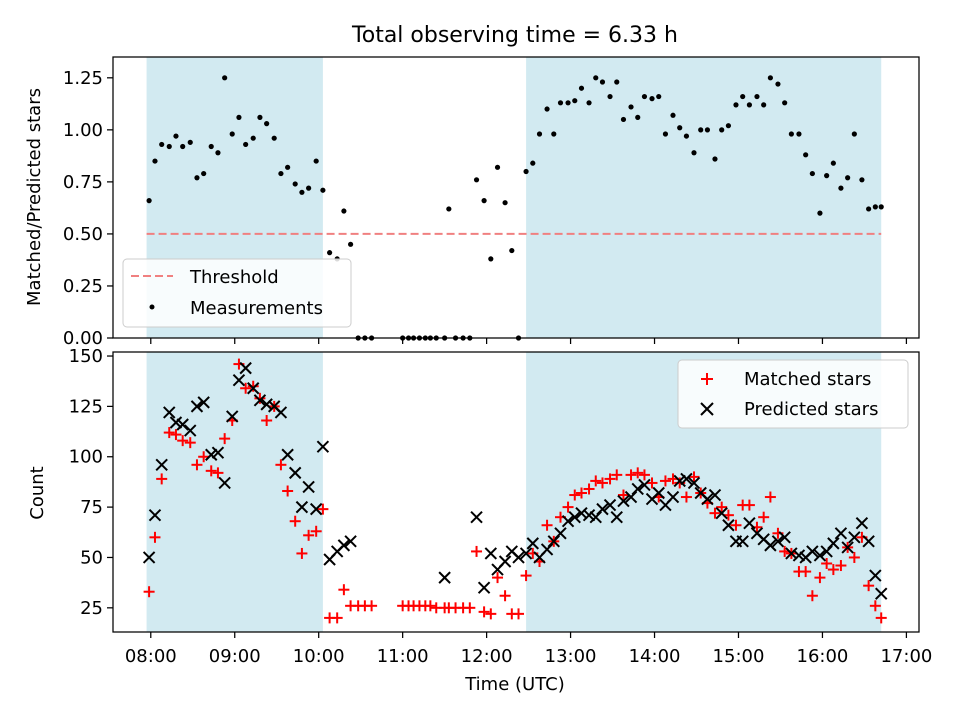 This screenshot has width=960, height=720. I want to click on predicted-stars-legend-marker, so click(707, 409).